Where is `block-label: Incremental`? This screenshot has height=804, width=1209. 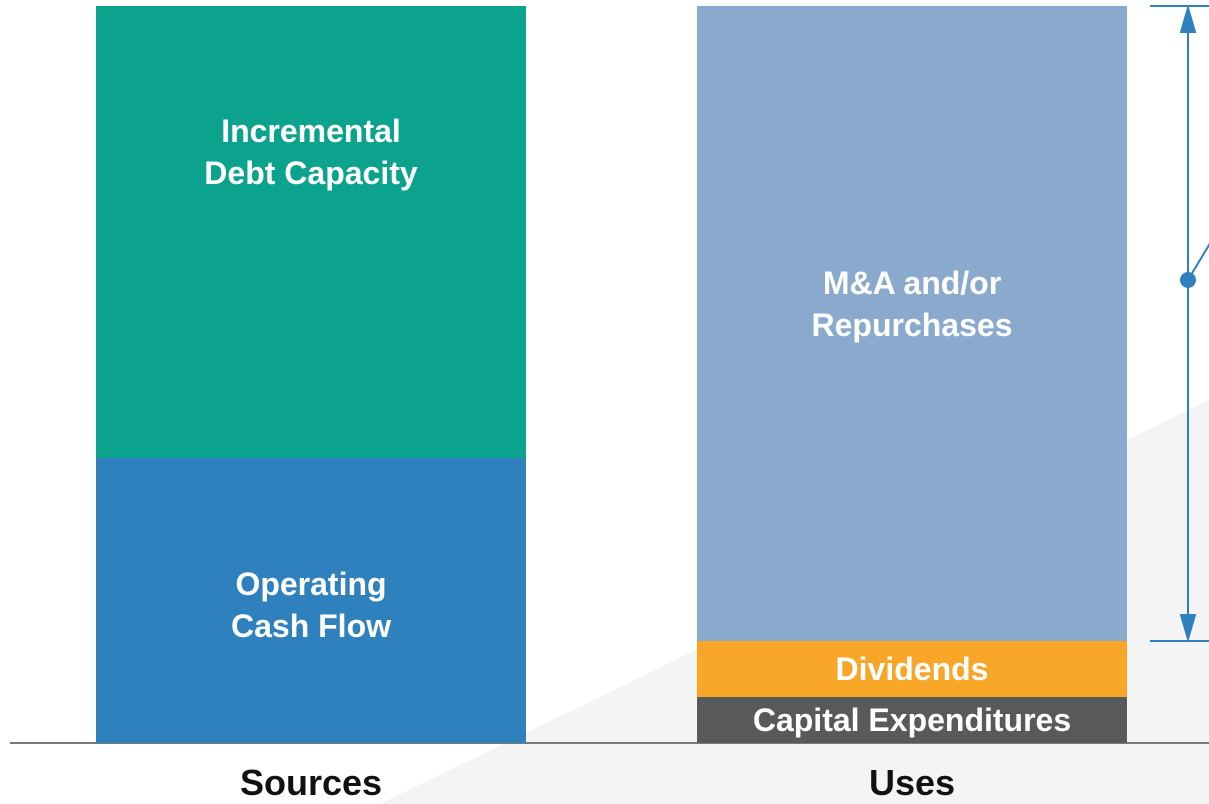 block-label: Incremental is located at coordinates (311, 131).